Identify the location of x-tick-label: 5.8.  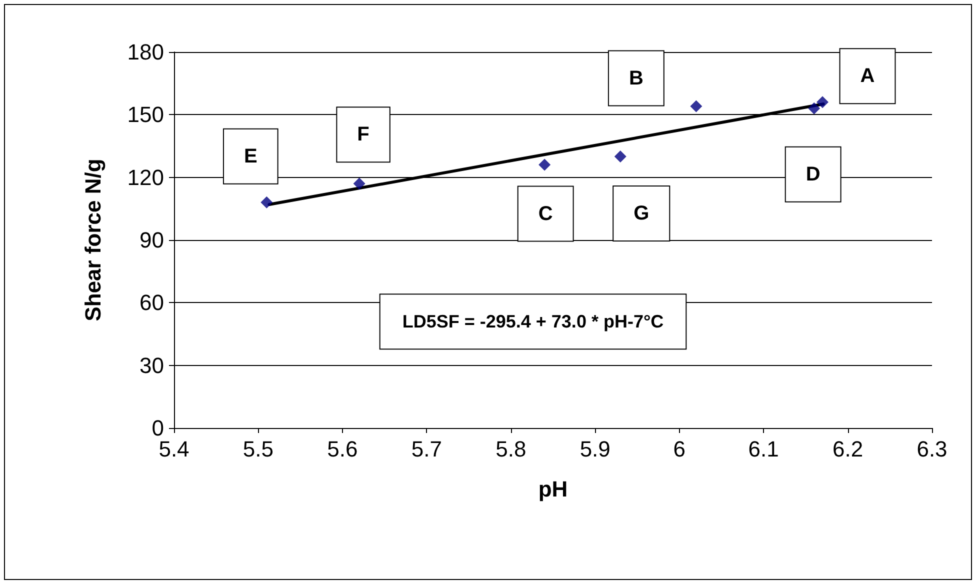
(511, 449).